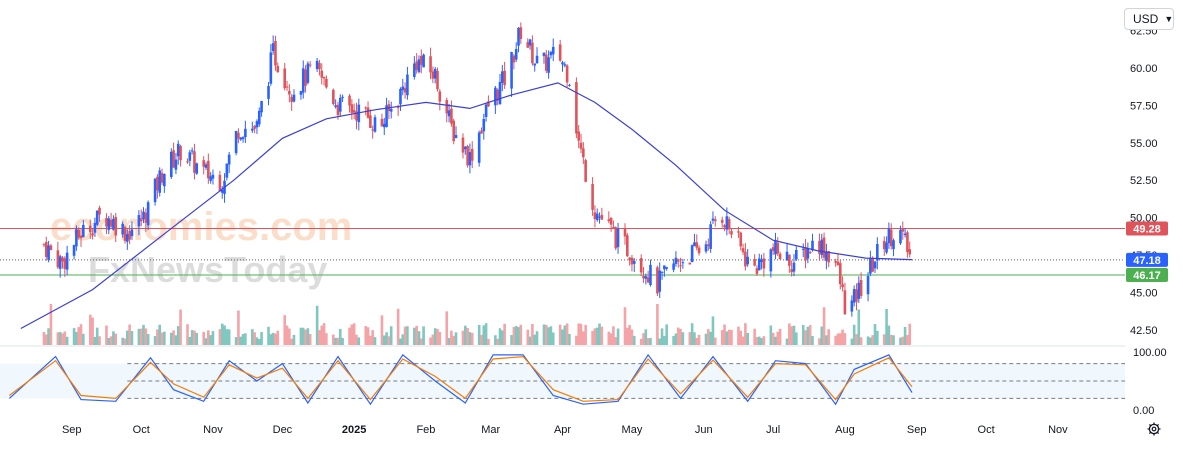 The width and height of the screenshot is (1183, 453). What do you see at coordinates (1169, 19) in the screenshot?
I see `chevron-down-icon: ▼` at bounding box center [1169, 19].